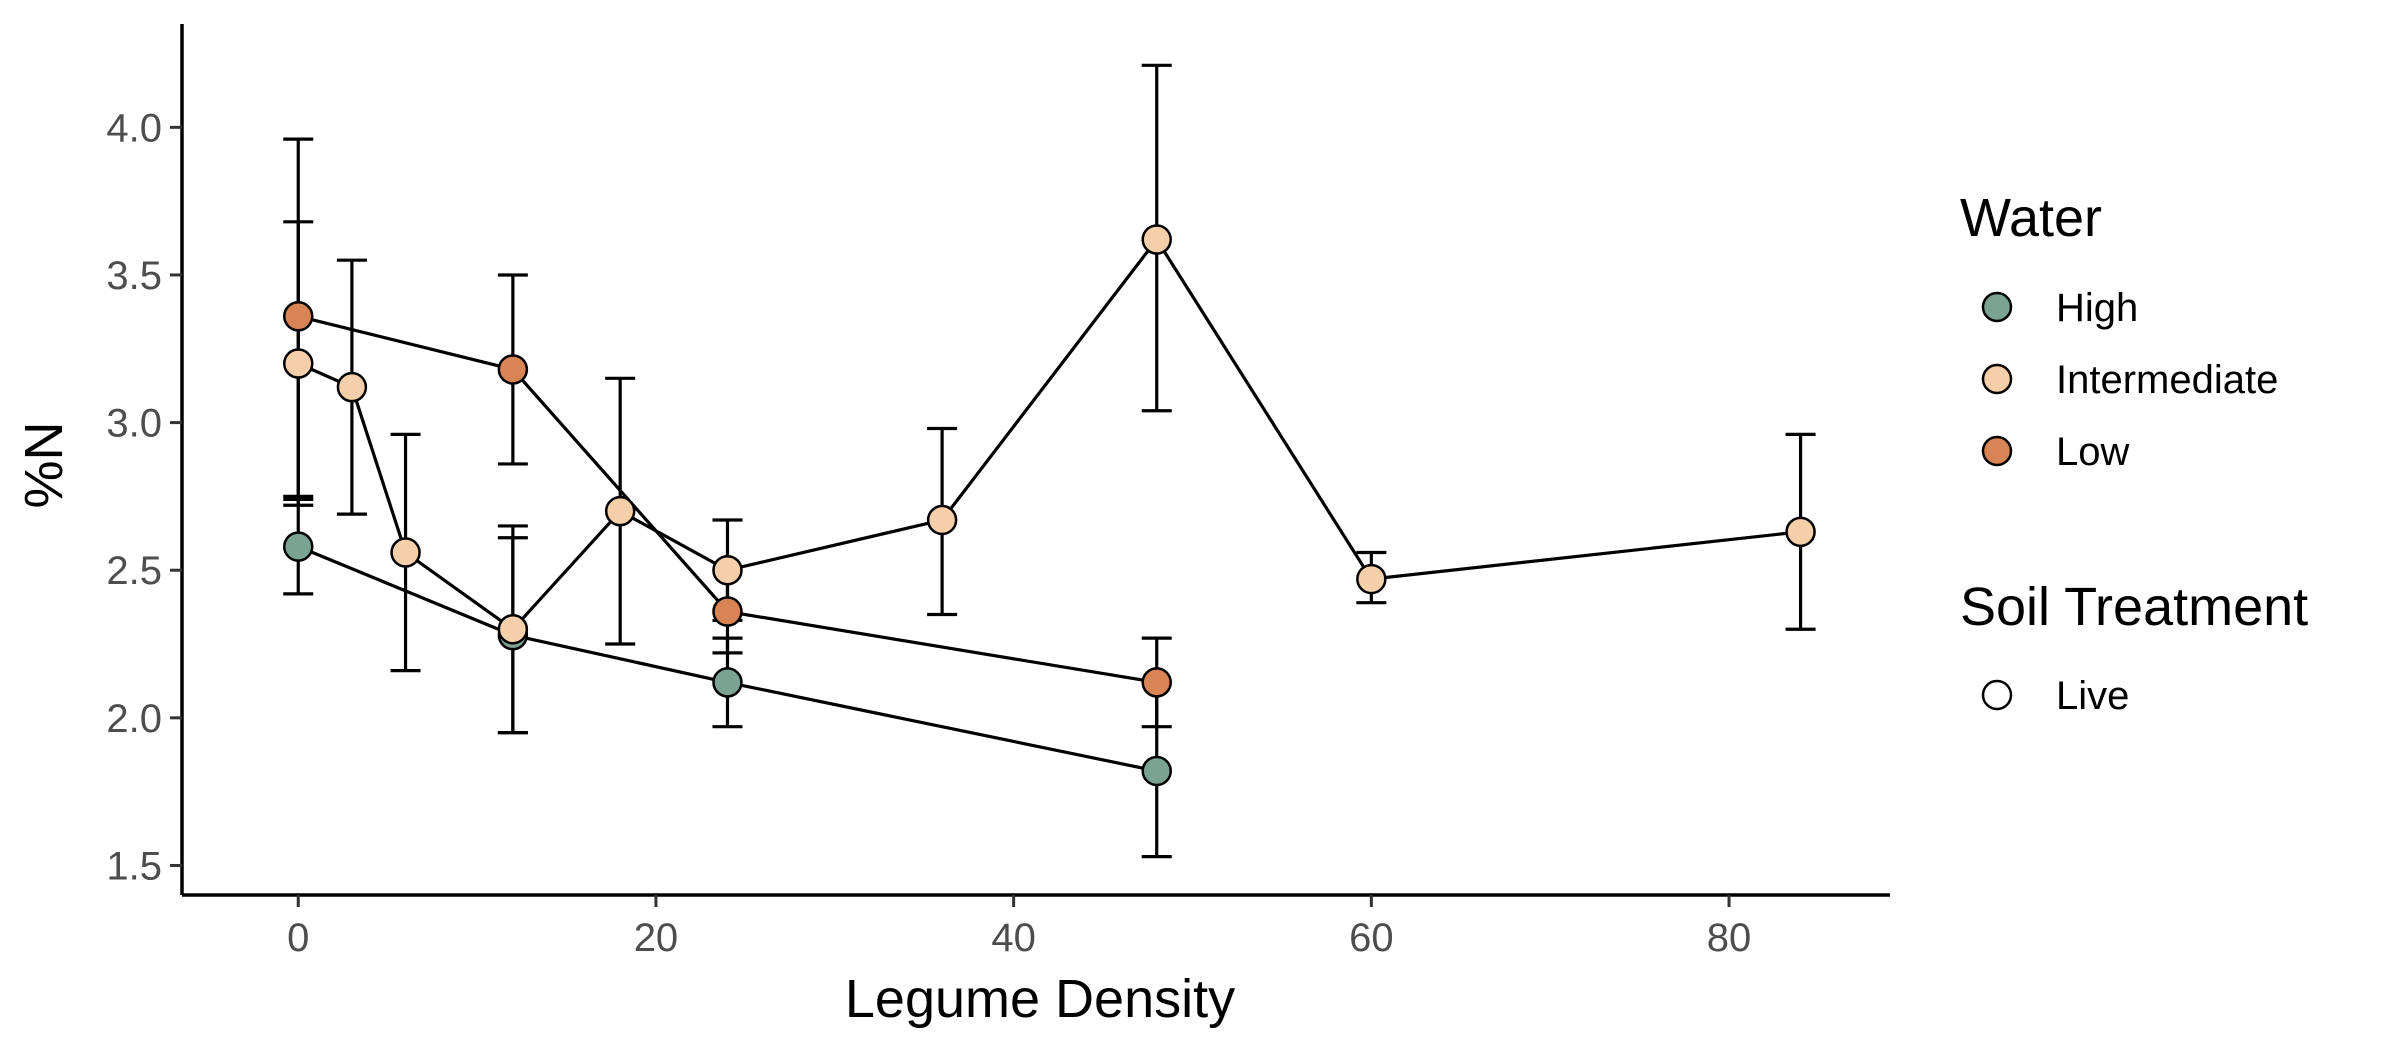 This screenshot has width=2400, height=1050. What do you see at coordinates (1997, 695) in the screenshot?
I see `legend-key-live` at bounding box center [1997, 695].